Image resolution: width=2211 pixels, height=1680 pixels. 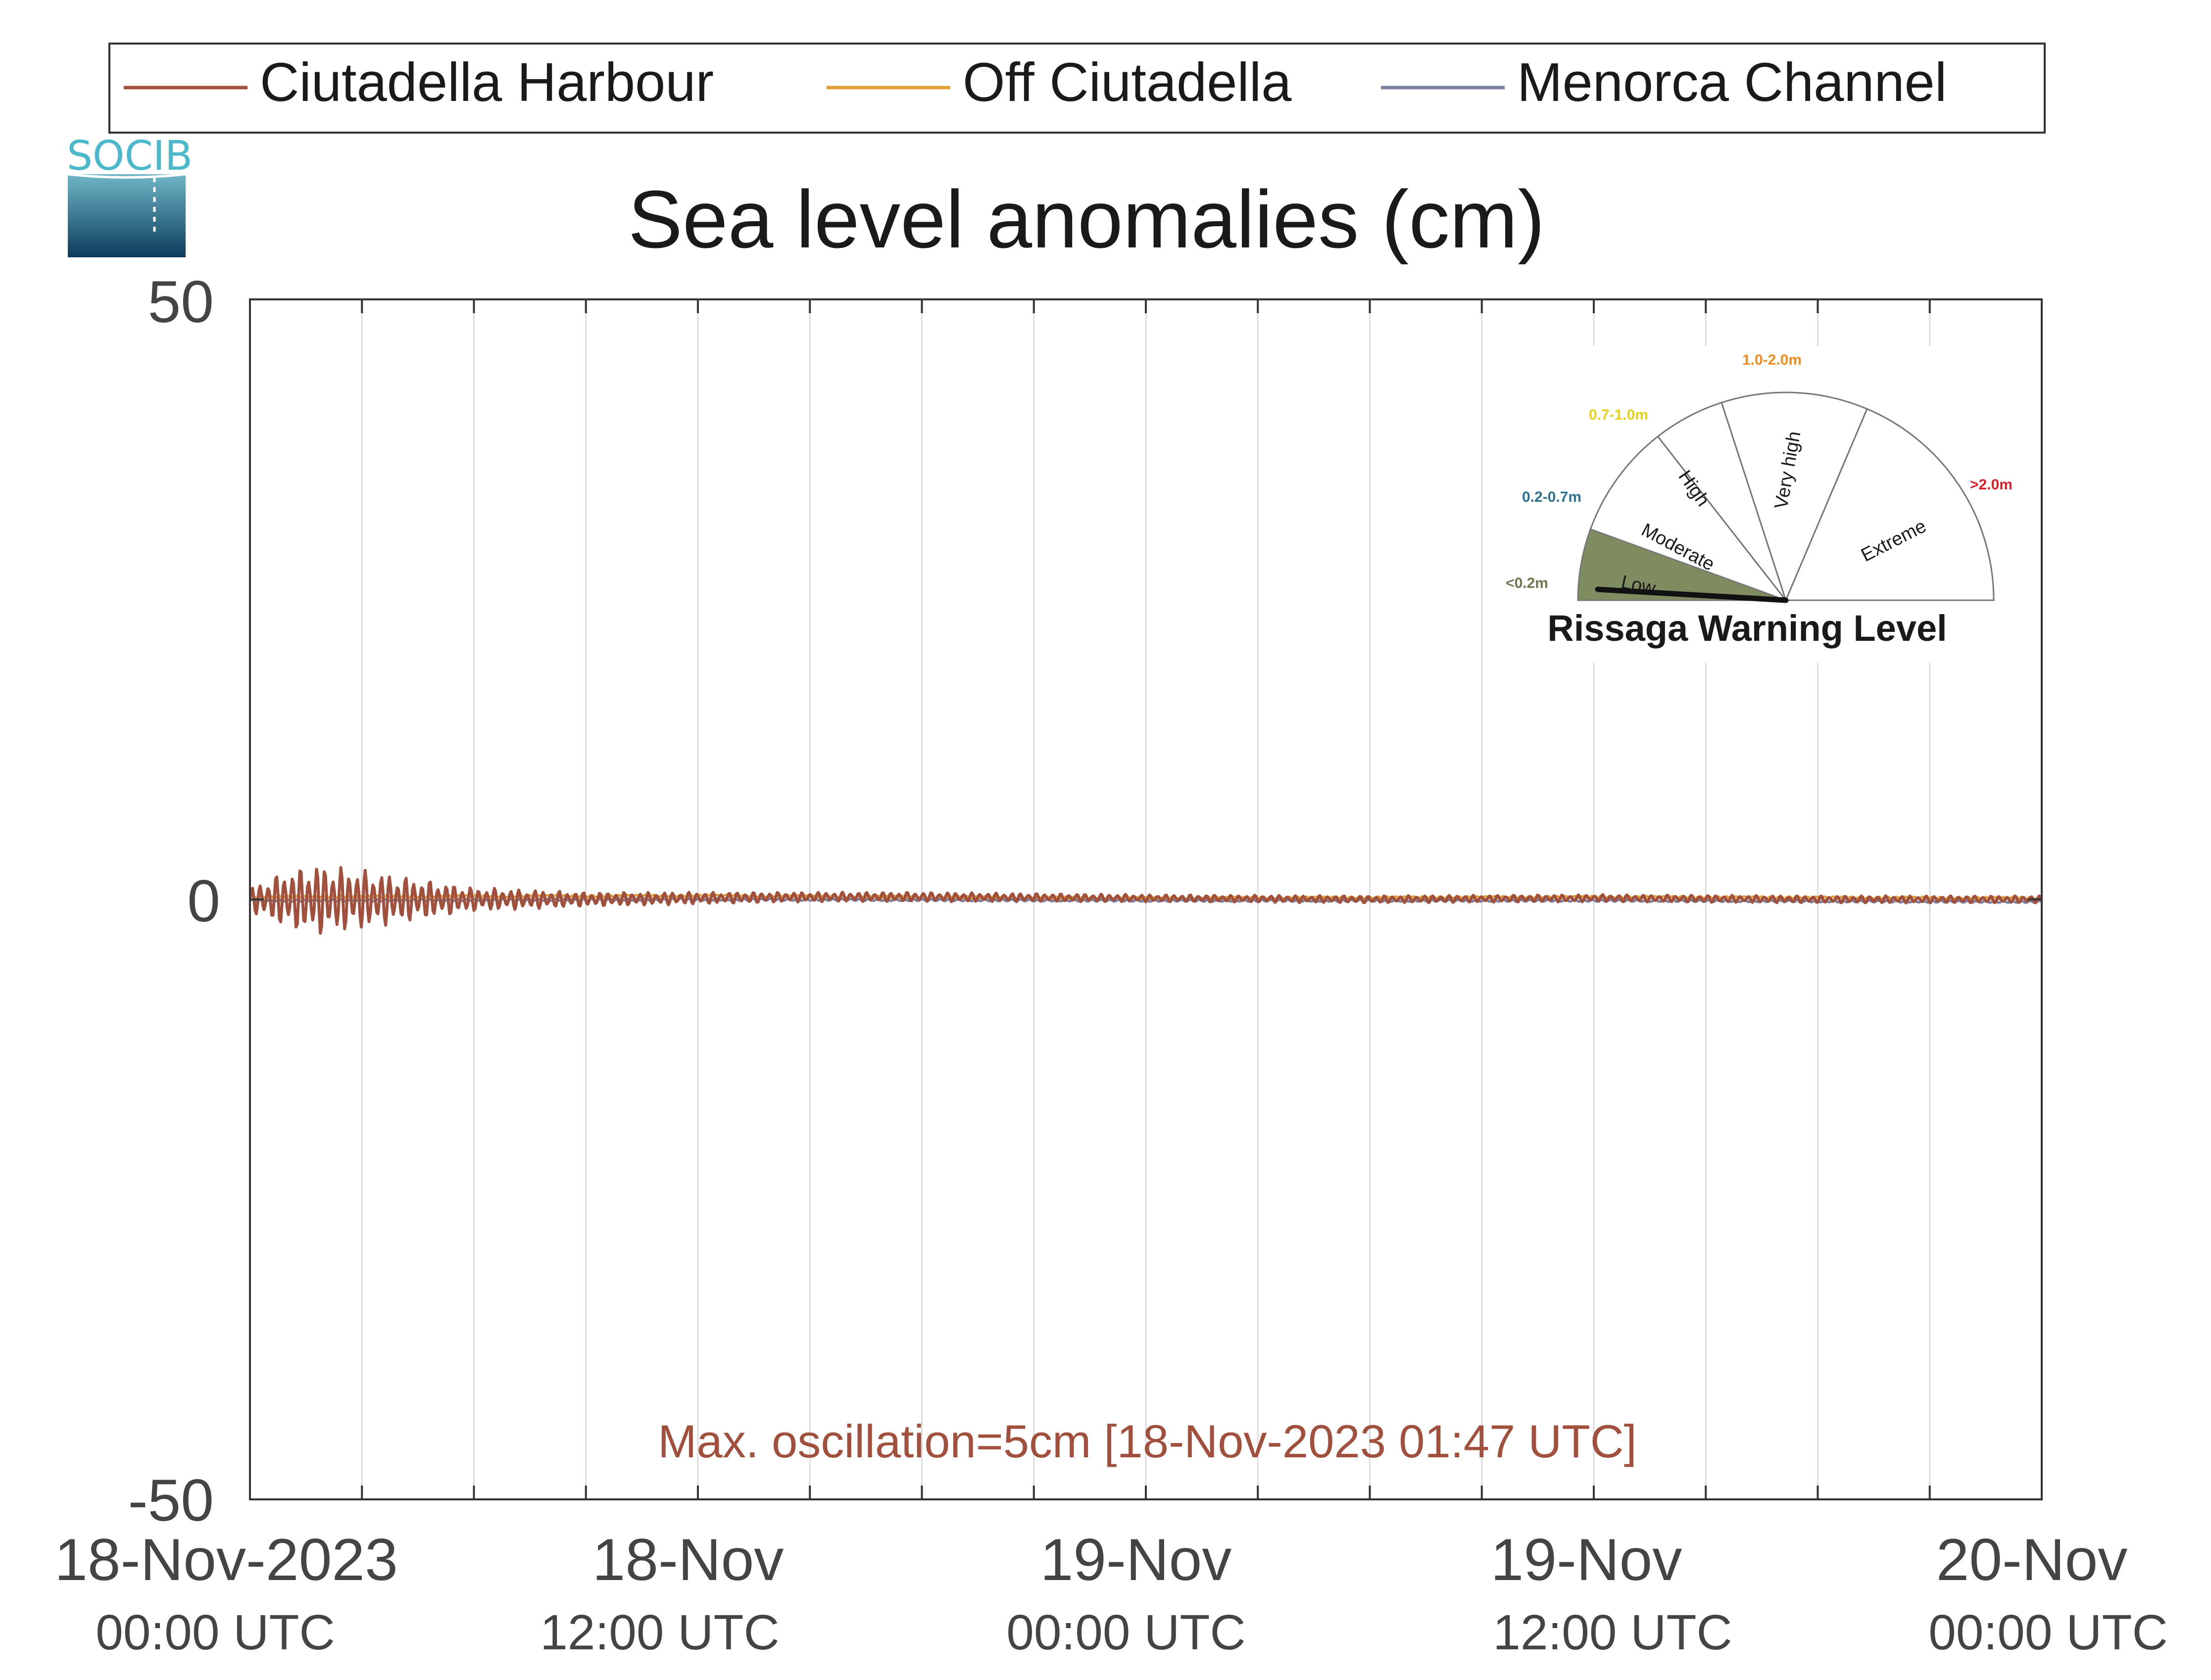 What do you see at coordinates (203, 901) in the screenshot?
I see `y-tick-label-0: 0` at bounding box center [203, 901].